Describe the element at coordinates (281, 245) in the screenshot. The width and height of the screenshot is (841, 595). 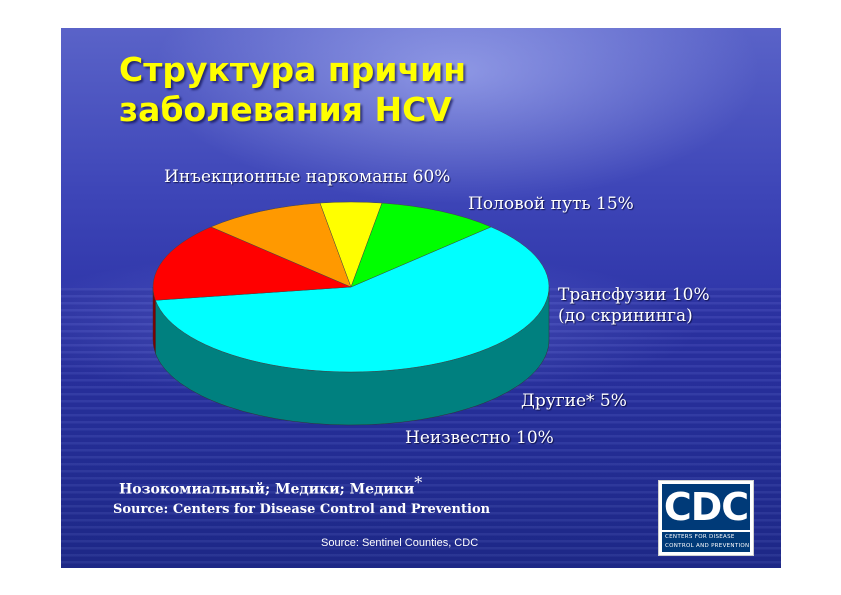
I see `pie-slice-transfusion` at that location.